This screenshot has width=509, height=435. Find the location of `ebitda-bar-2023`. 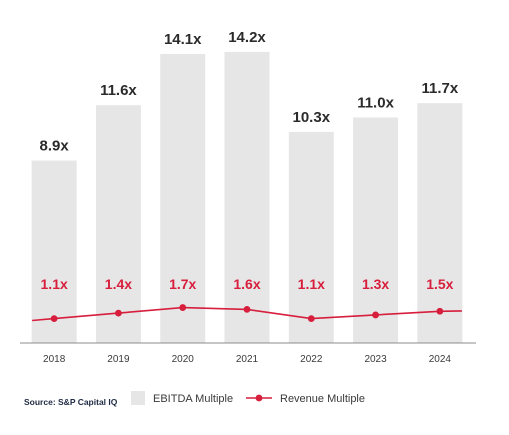

ebitda-bar-2023 is located at coordinates (376, 230).